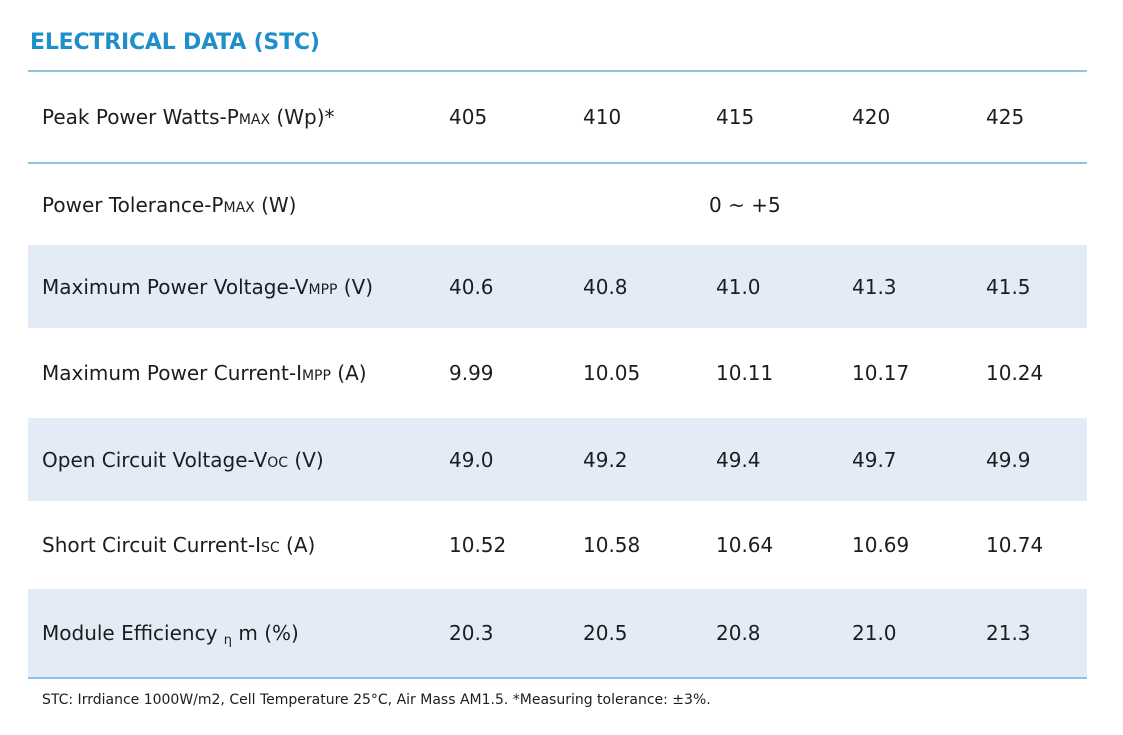  Describe the element at coordinates (1008, 633) in the screenshot. I see `table-cell: 21.3` at that location.